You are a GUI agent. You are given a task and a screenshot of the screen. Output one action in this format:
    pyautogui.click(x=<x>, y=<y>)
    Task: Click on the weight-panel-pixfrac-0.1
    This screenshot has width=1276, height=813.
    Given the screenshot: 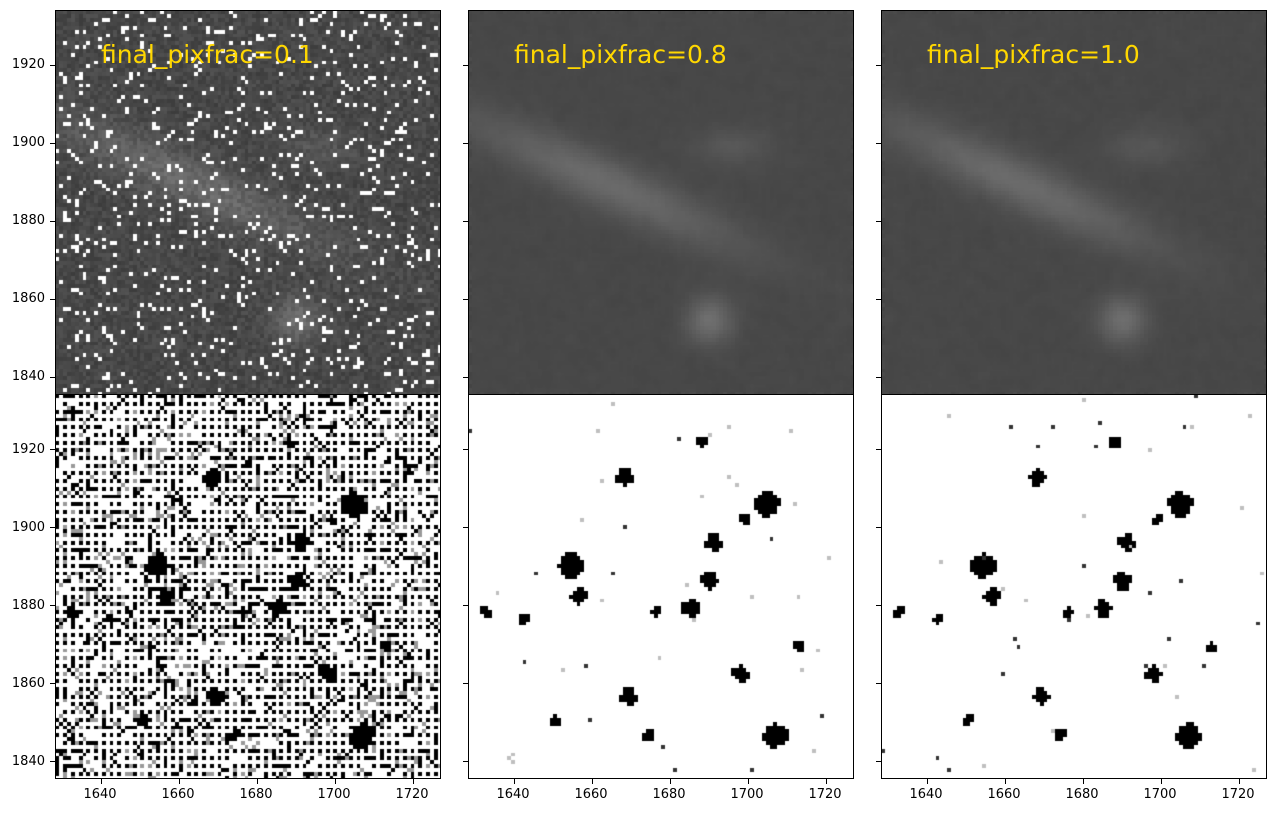 What is the action you would take?
    pyautogui.click(x=248, y=586)
    